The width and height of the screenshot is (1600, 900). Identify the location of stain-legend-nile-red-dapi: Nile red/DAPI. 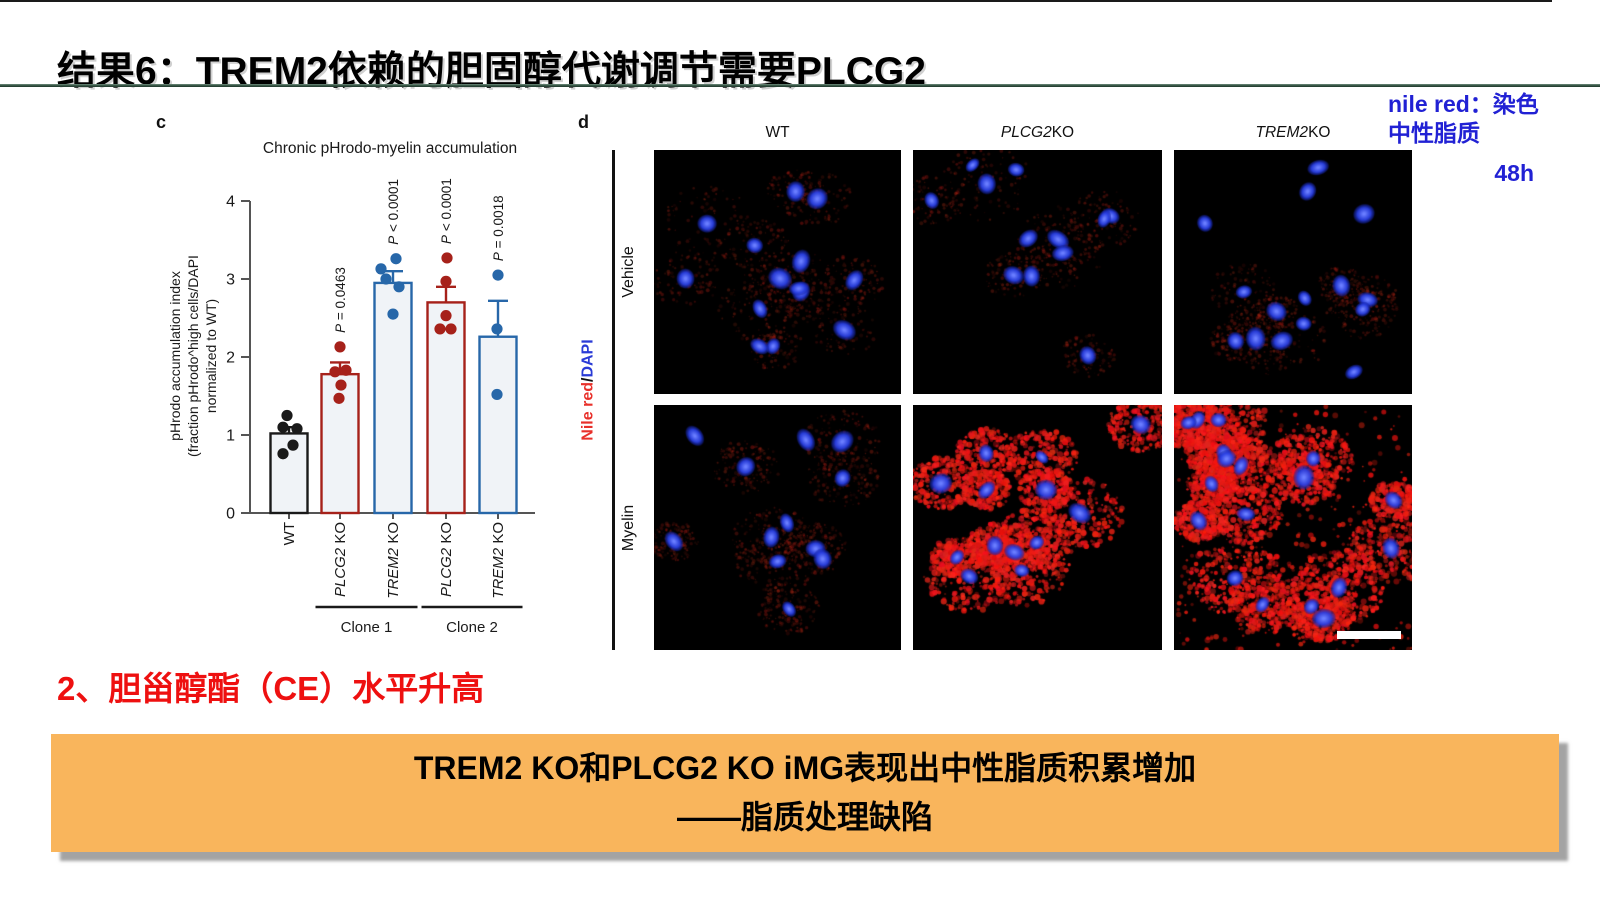
(589, 390).